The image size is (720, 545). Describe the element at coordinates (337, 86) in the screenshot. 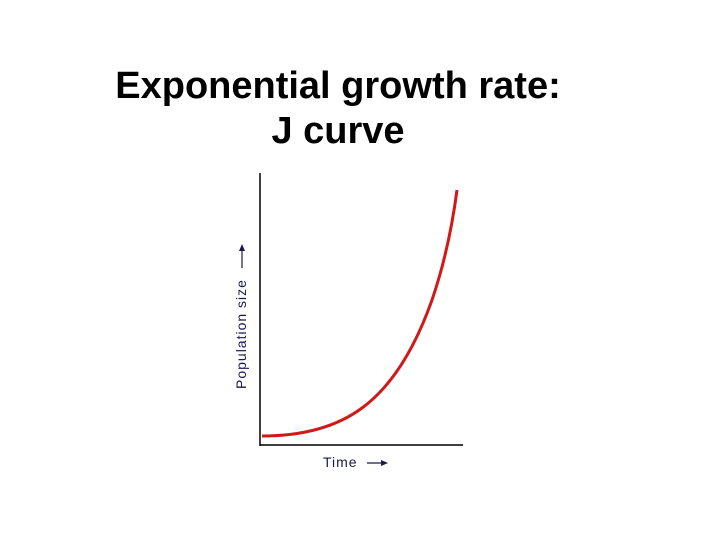

I see `title-line1: Exponential growth rate:` at that location.